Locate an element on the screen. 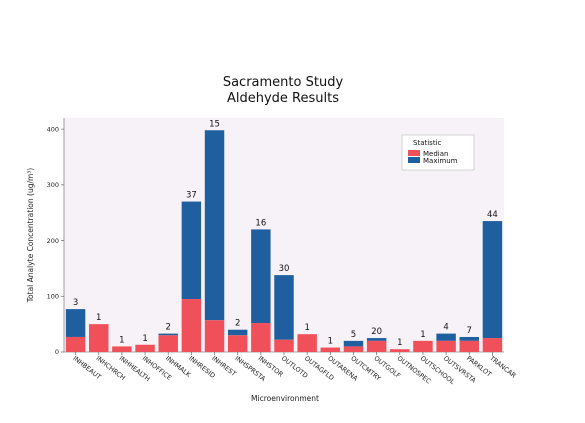  bar-maximum-inhmalk is located at coordinates (168, 334).